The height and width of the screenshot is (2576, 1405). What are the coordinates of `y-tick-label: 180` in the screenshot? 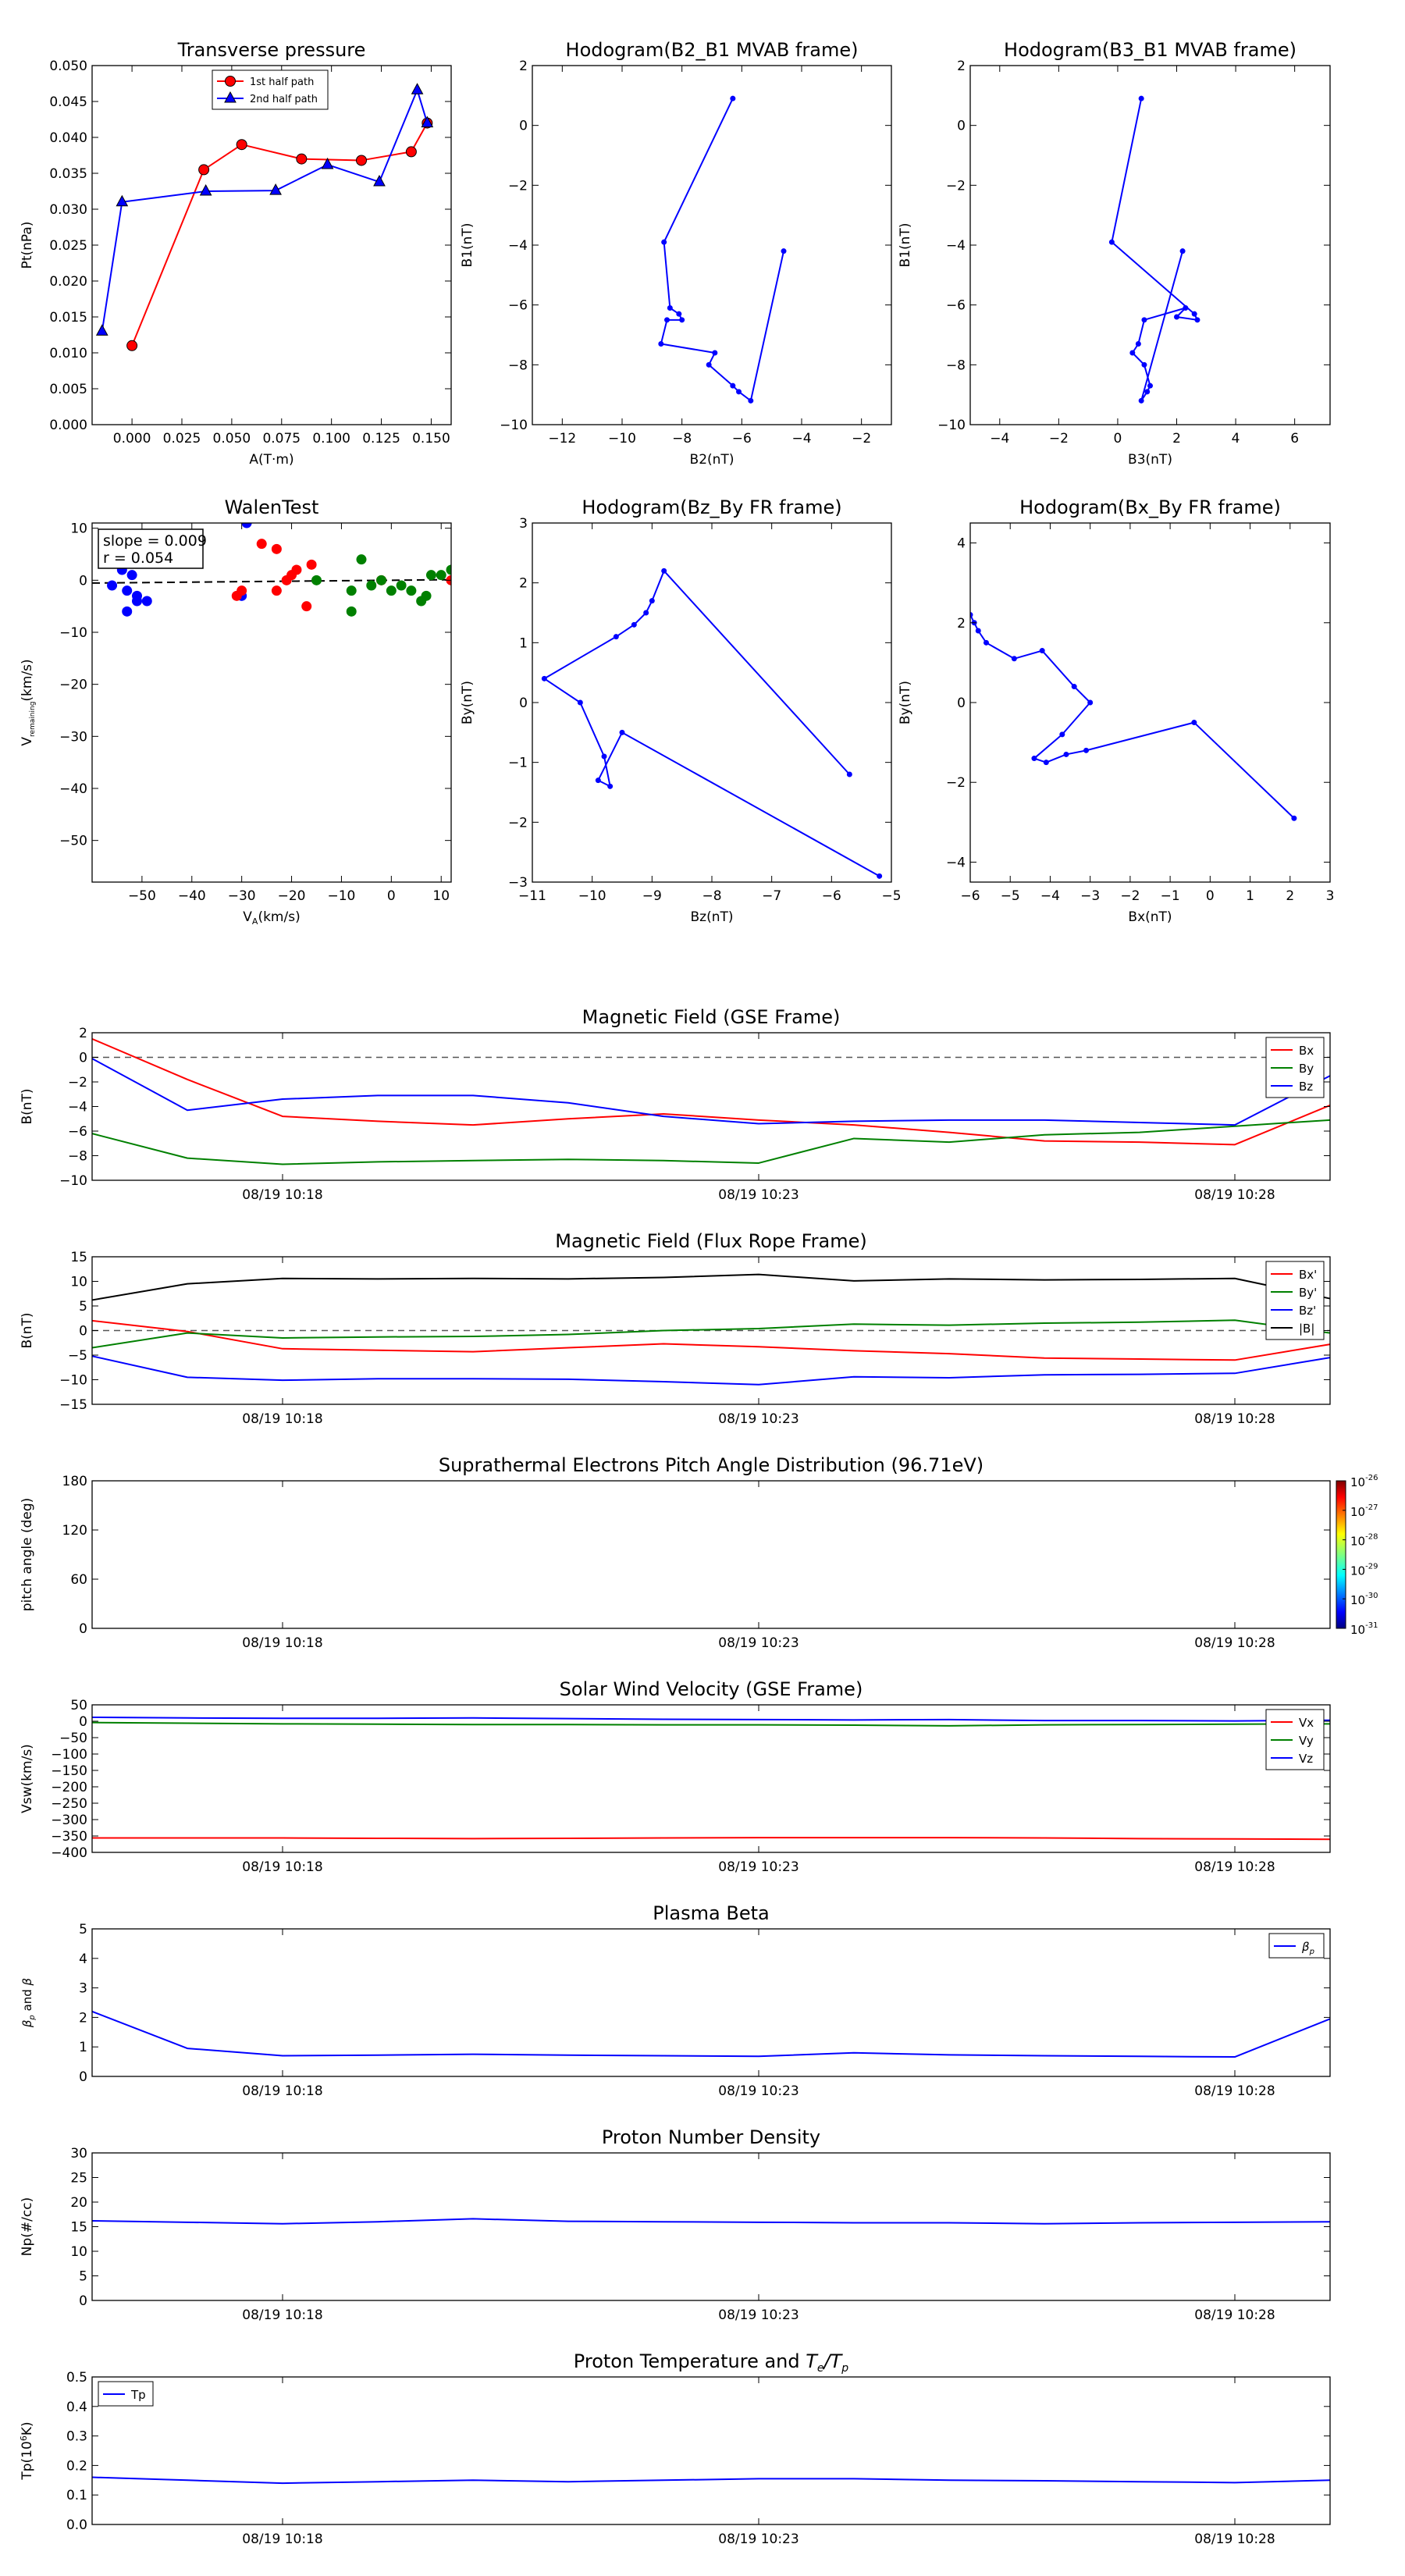 It's located at (74, 1481).